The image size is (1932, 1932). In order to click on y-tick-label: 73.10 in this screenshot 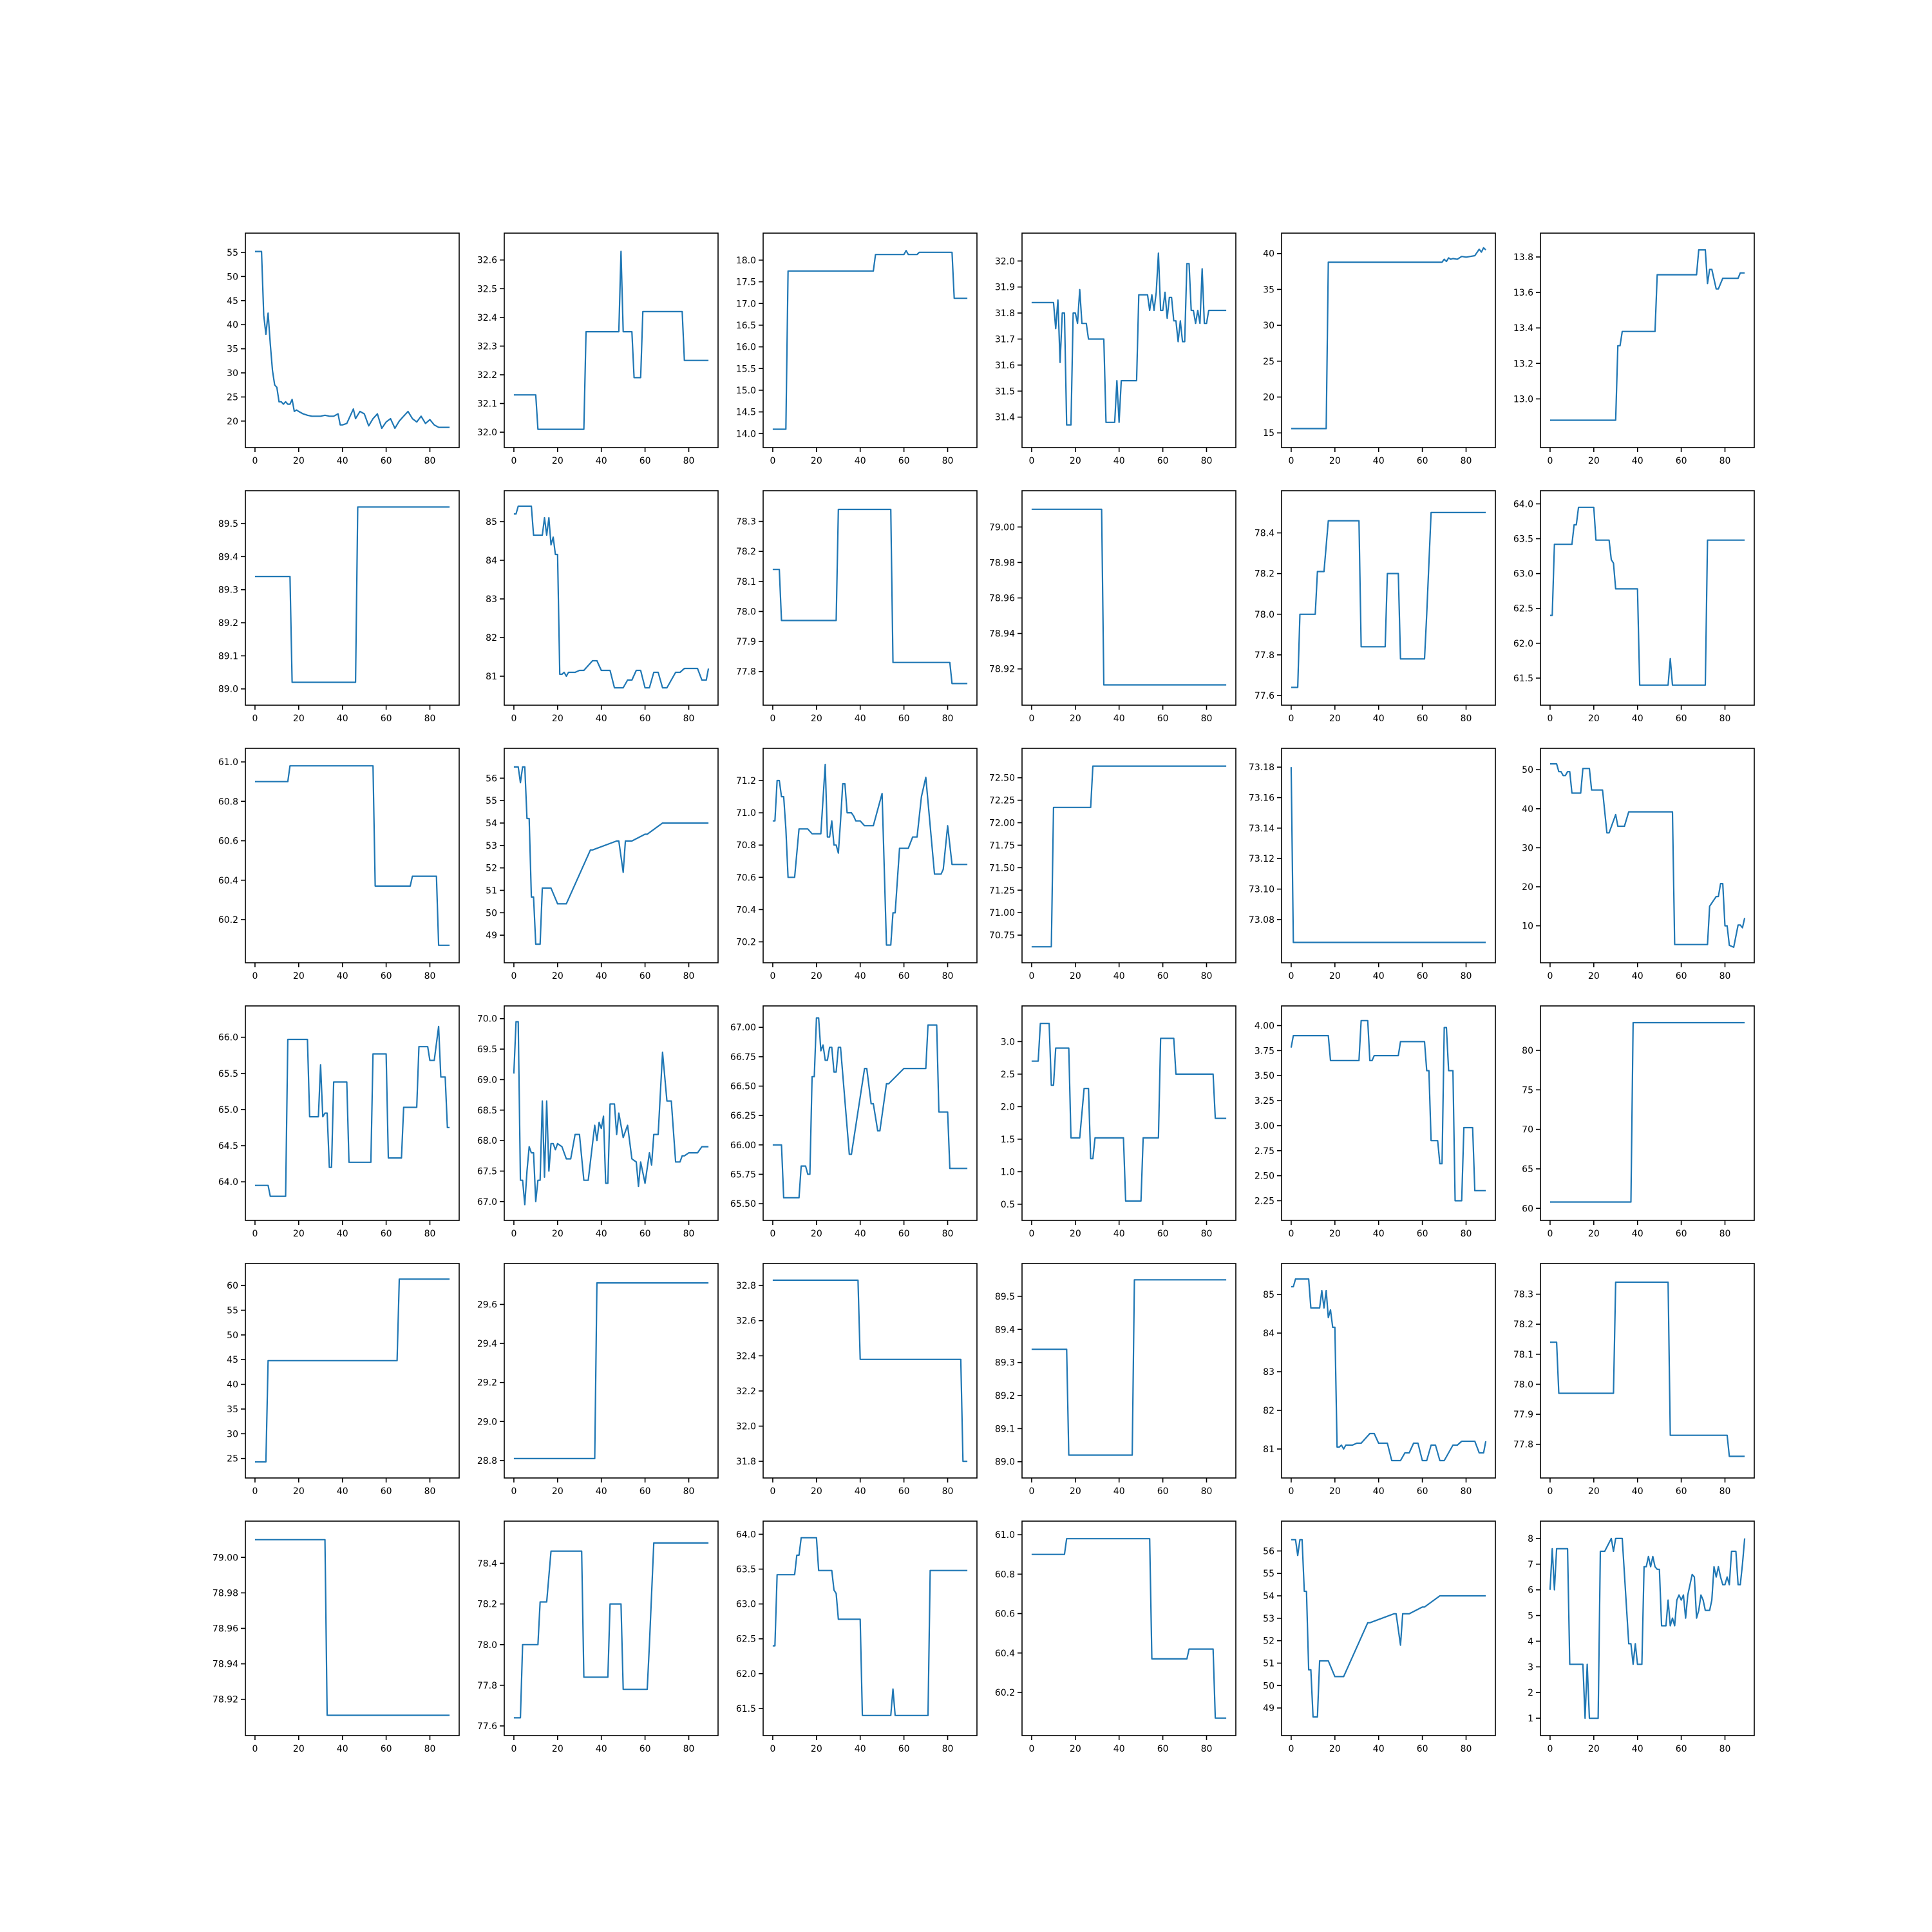, I will do `click(1261, 890)`.